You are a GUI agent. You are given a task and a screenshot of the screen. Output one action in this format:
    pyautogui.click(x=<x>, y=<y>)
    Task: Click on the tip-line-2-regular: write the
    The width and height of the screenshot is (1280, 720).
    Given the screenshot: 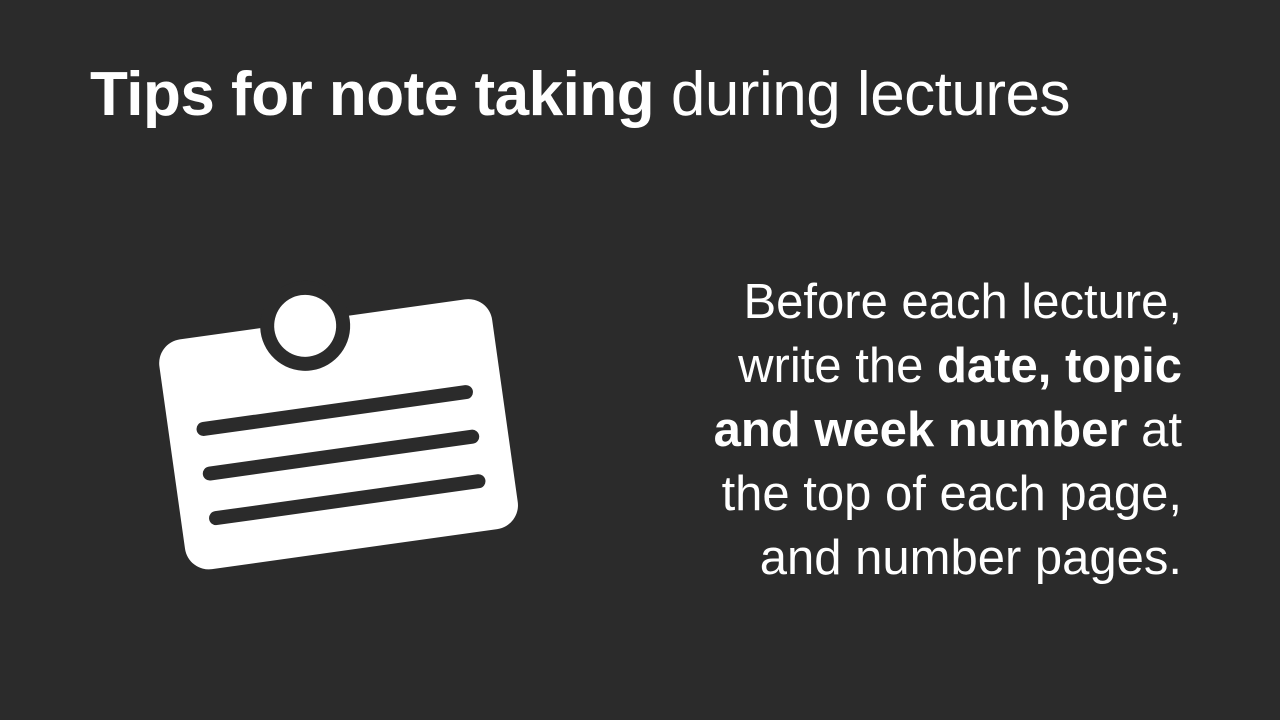 What is the action you would take?
    pyautogui.click(x=831, y=366)
    